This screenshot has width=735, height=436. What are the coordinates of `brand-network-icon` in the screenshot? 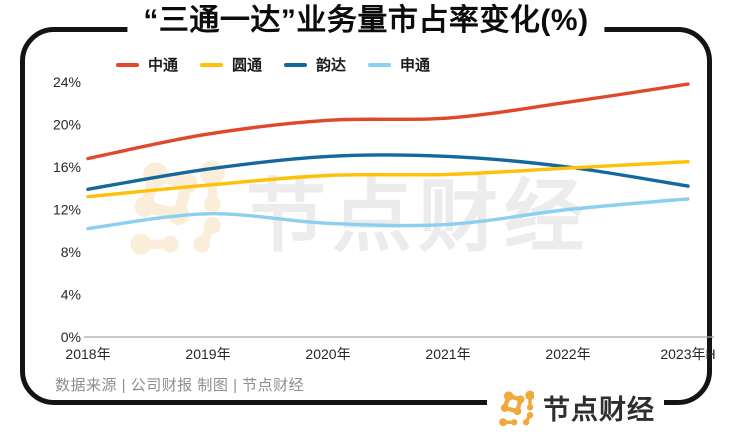 It's located at (516, 408).